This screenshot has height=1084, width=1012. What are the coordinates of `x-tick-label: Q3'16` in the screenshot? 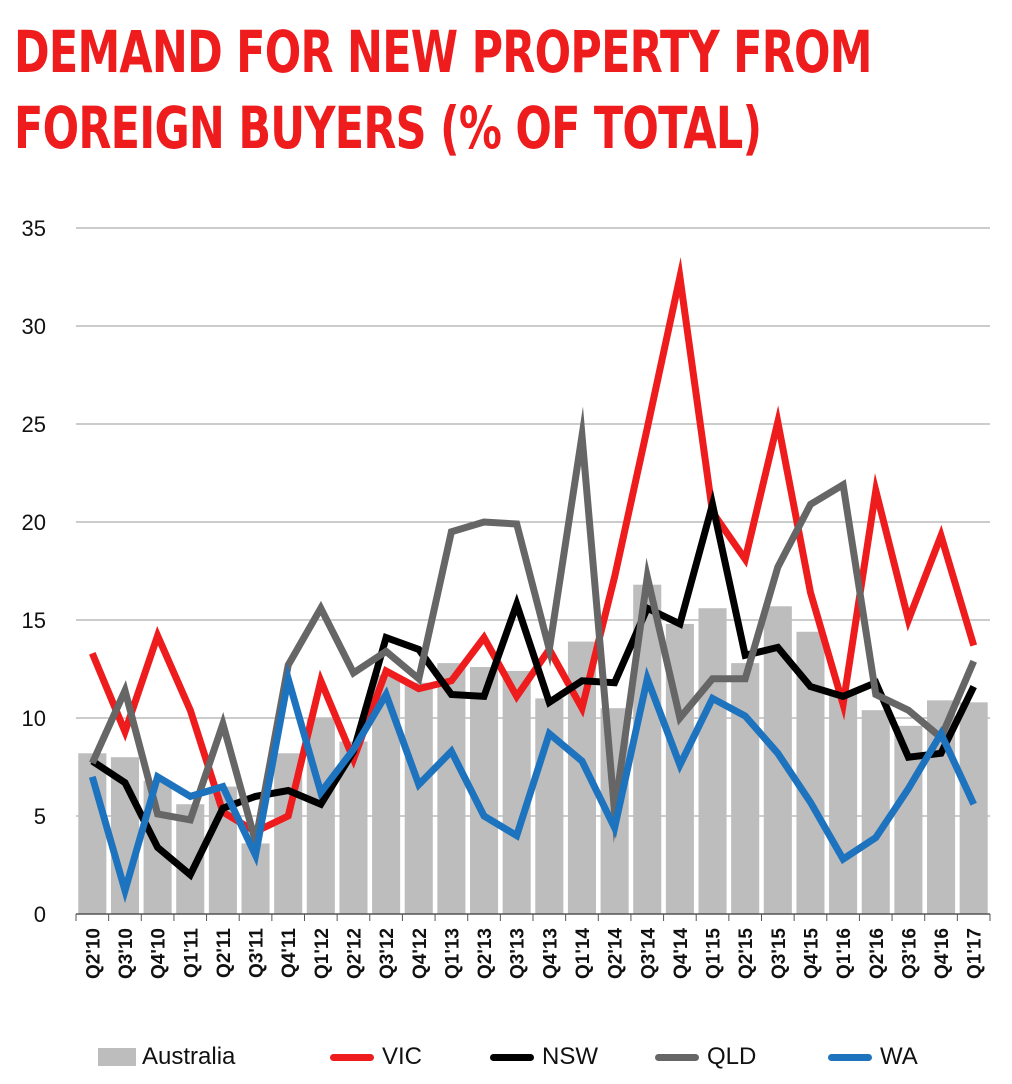 It's located at (909, 953).